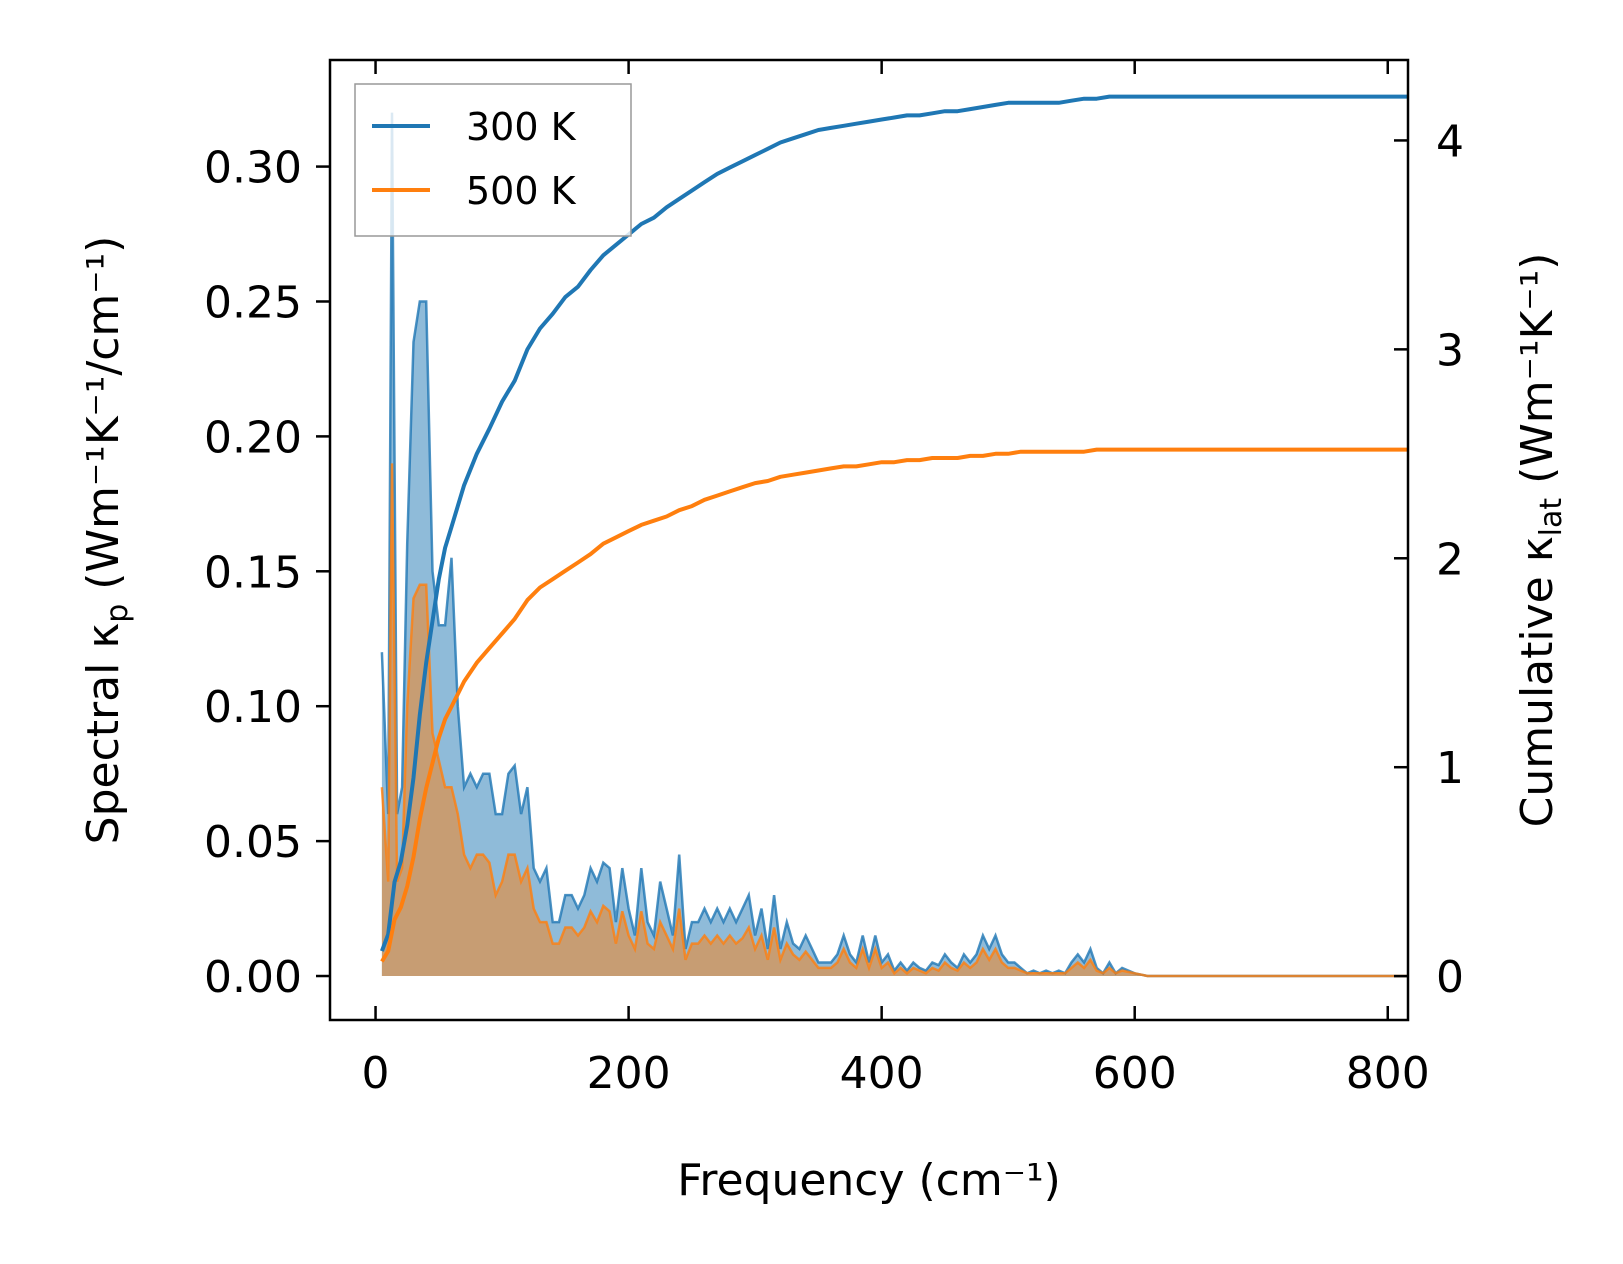 The width and height of the screenshot is (1623, 1264). Describe the element at coordinates (376, 1073) in the screenshot. I see `x-tick-label: 0` at that location.